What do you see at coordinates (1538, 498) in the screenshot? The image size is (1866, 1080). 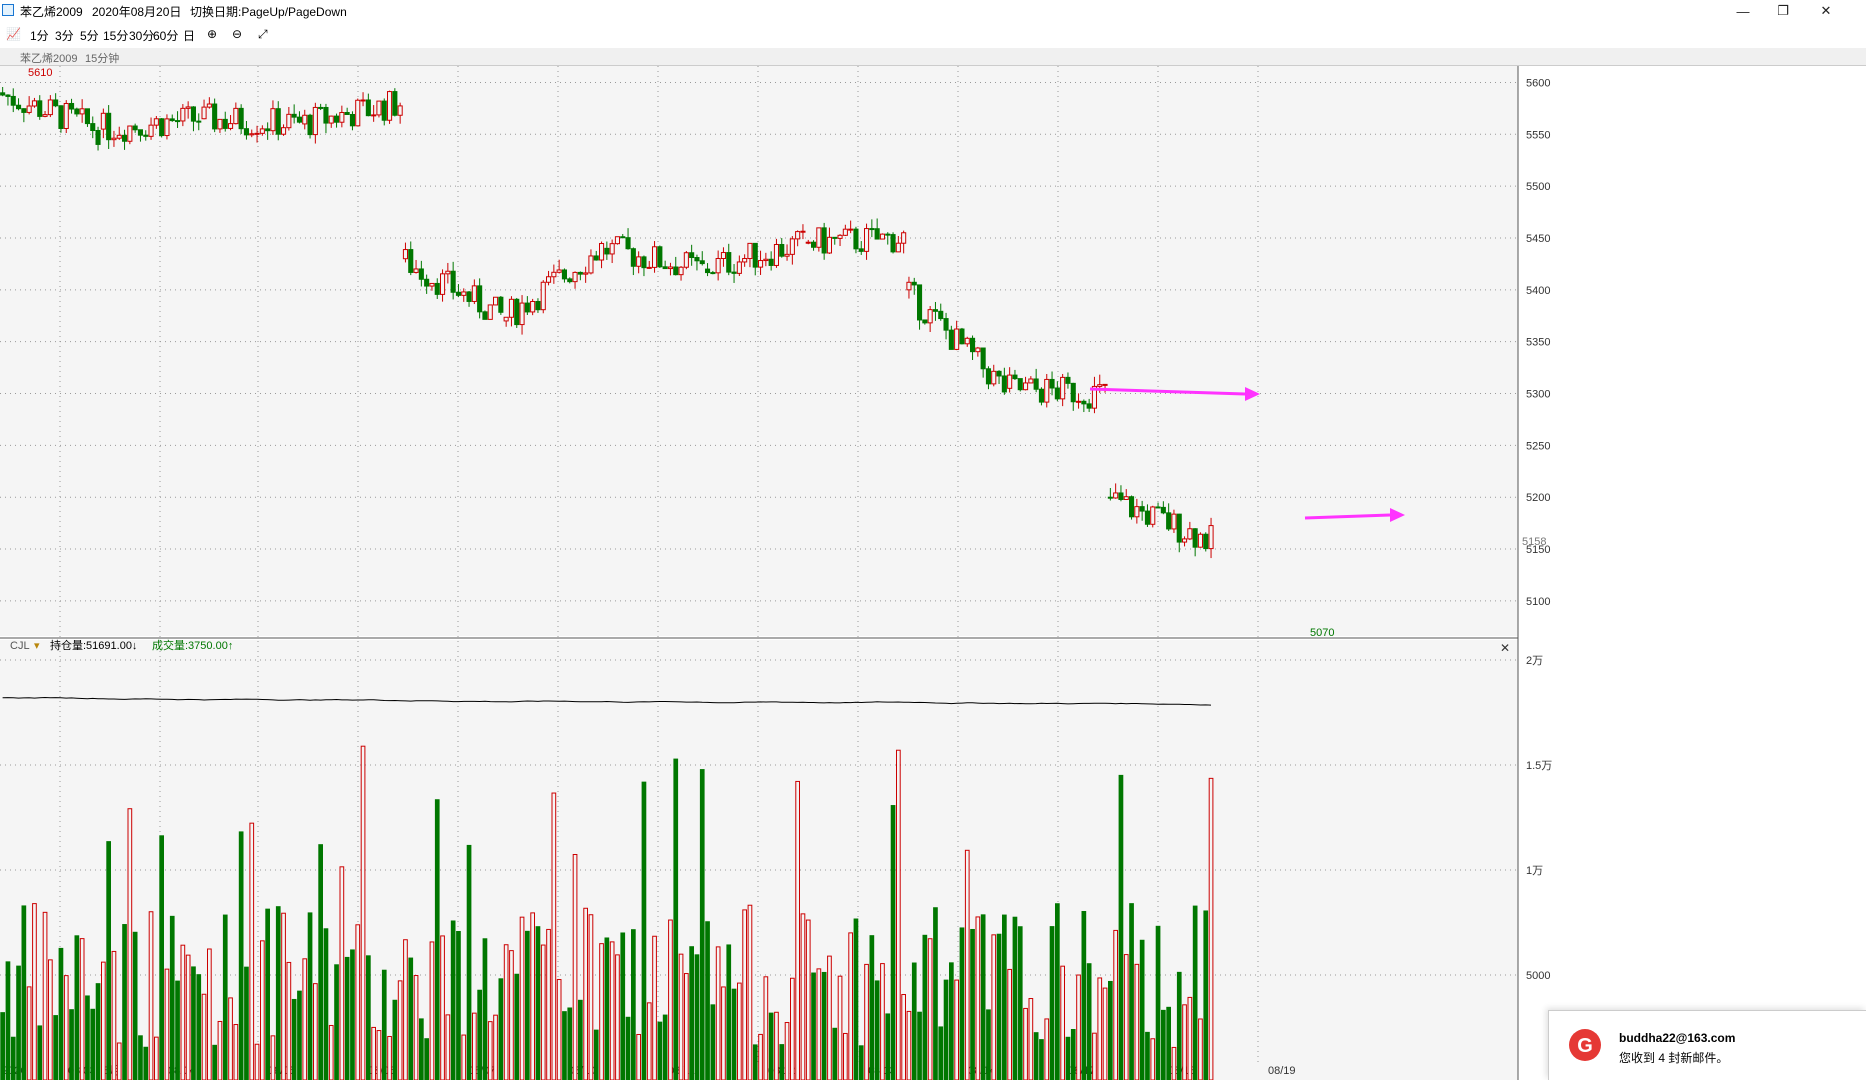 I see `price-tick-label: 5200` at bounding box center [1538, 498].